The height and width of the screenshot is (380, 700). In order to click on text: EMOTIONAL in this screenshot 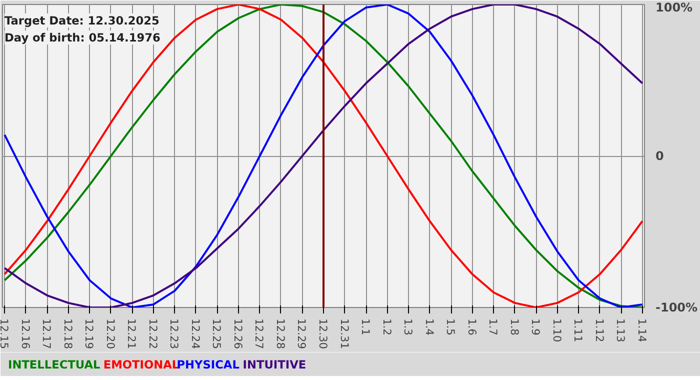, I will do `click(141, 365)`.